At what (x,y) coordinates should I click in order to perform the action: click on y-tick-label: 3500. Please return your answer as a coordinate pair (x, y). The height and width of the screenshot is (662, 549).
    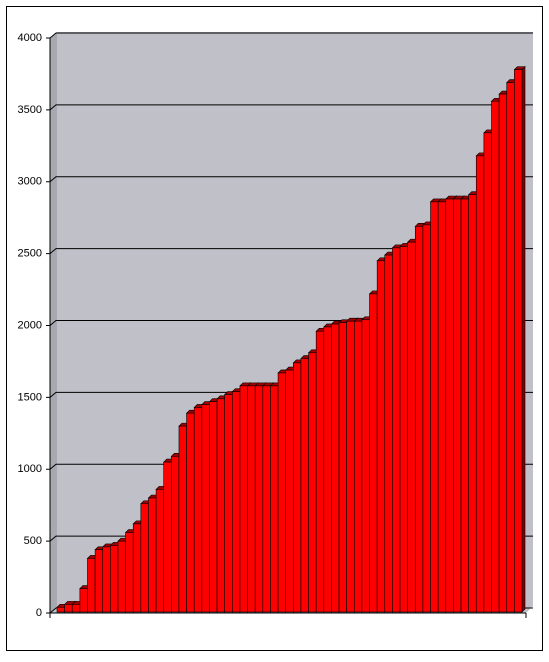
    Looking at the image, I should click on (30, 110).